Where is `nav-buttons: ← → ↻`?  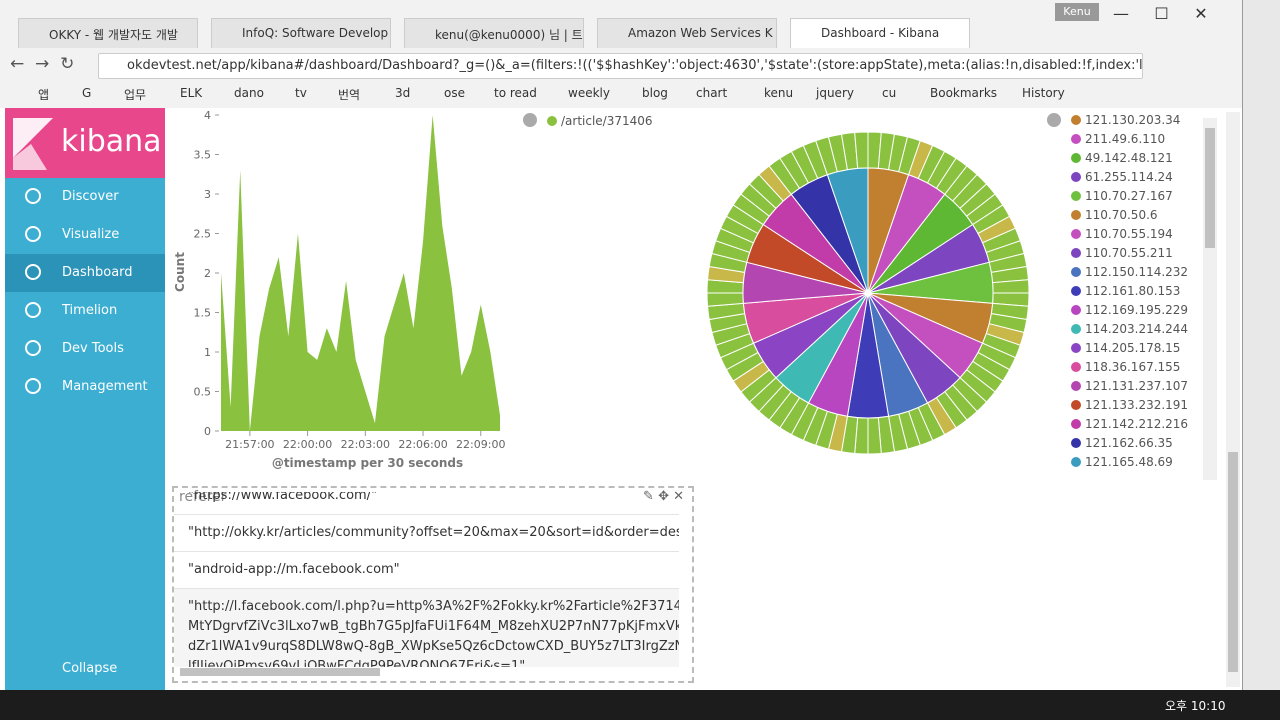
nav-buttons: ← → ↻ is located at coordinates (42, 64).